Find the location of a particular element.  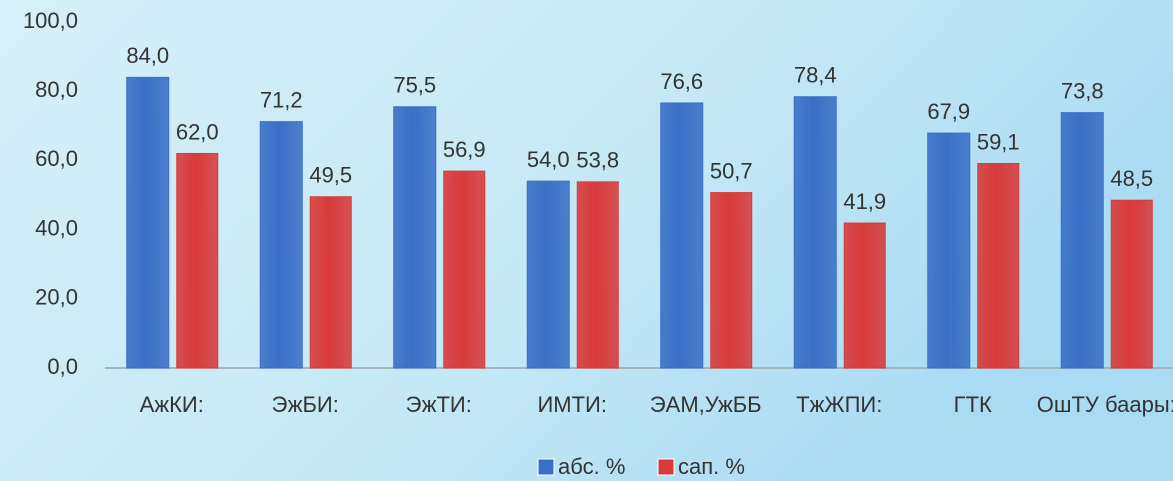

value-label: 49,5 is located at coordinates (330, 175).